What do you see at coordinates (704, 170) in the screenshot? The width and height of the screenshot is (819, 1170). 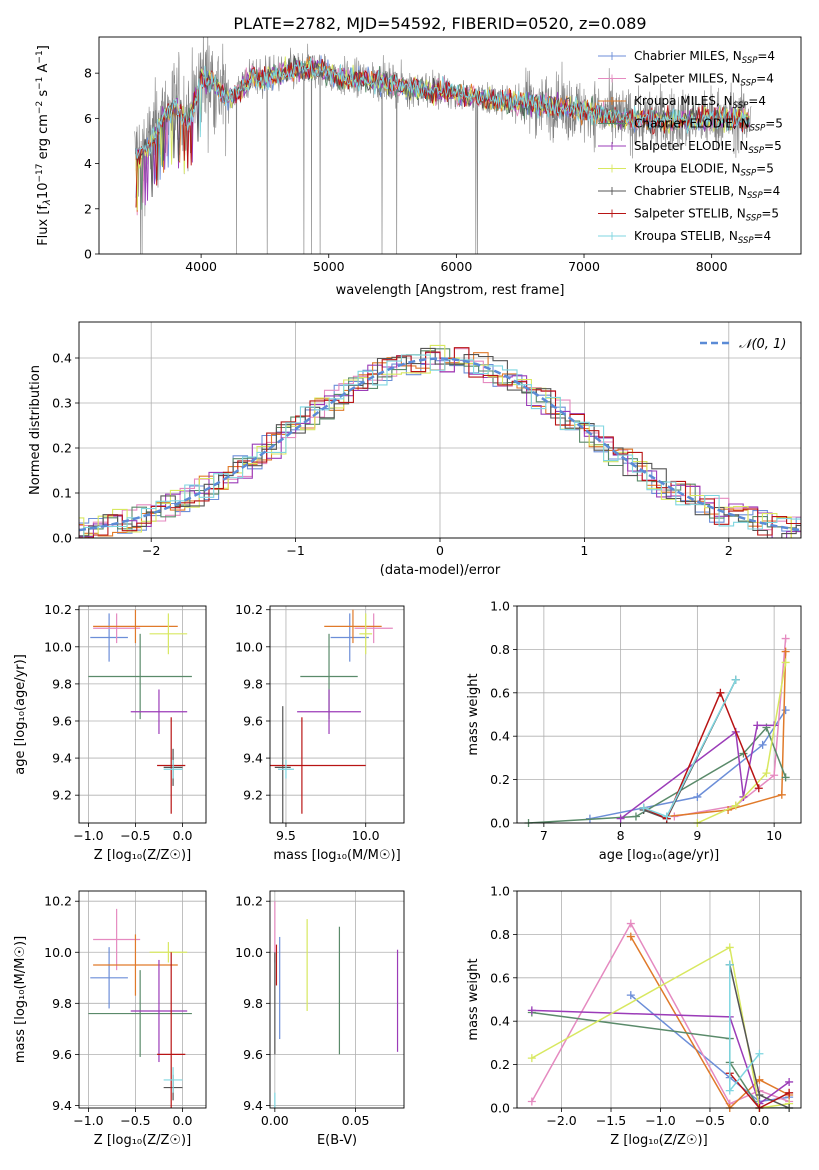 I see `legend-label: Kroupa ELODIE, NSSP=5` at bounding box center [704, 170].